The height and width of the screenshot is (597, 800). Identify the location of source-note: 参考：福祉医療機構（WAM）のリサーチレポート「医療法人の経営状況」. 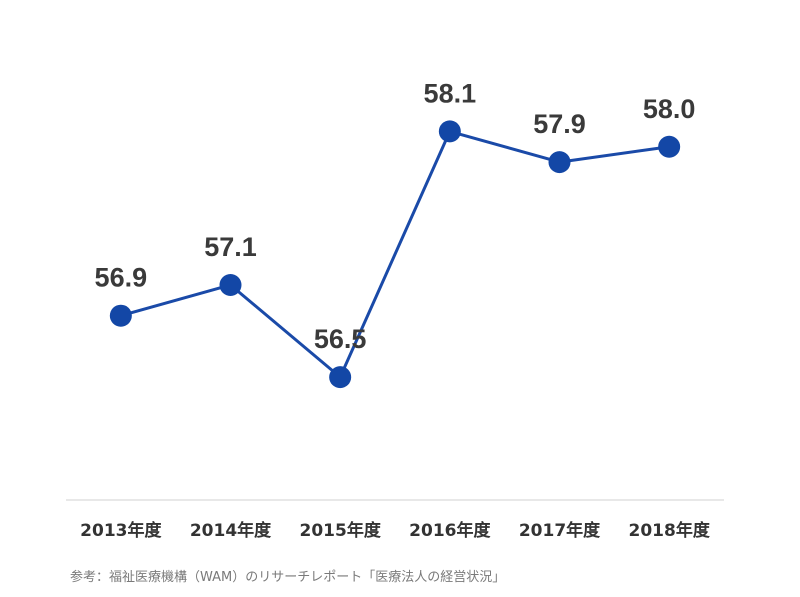
(288, 577).